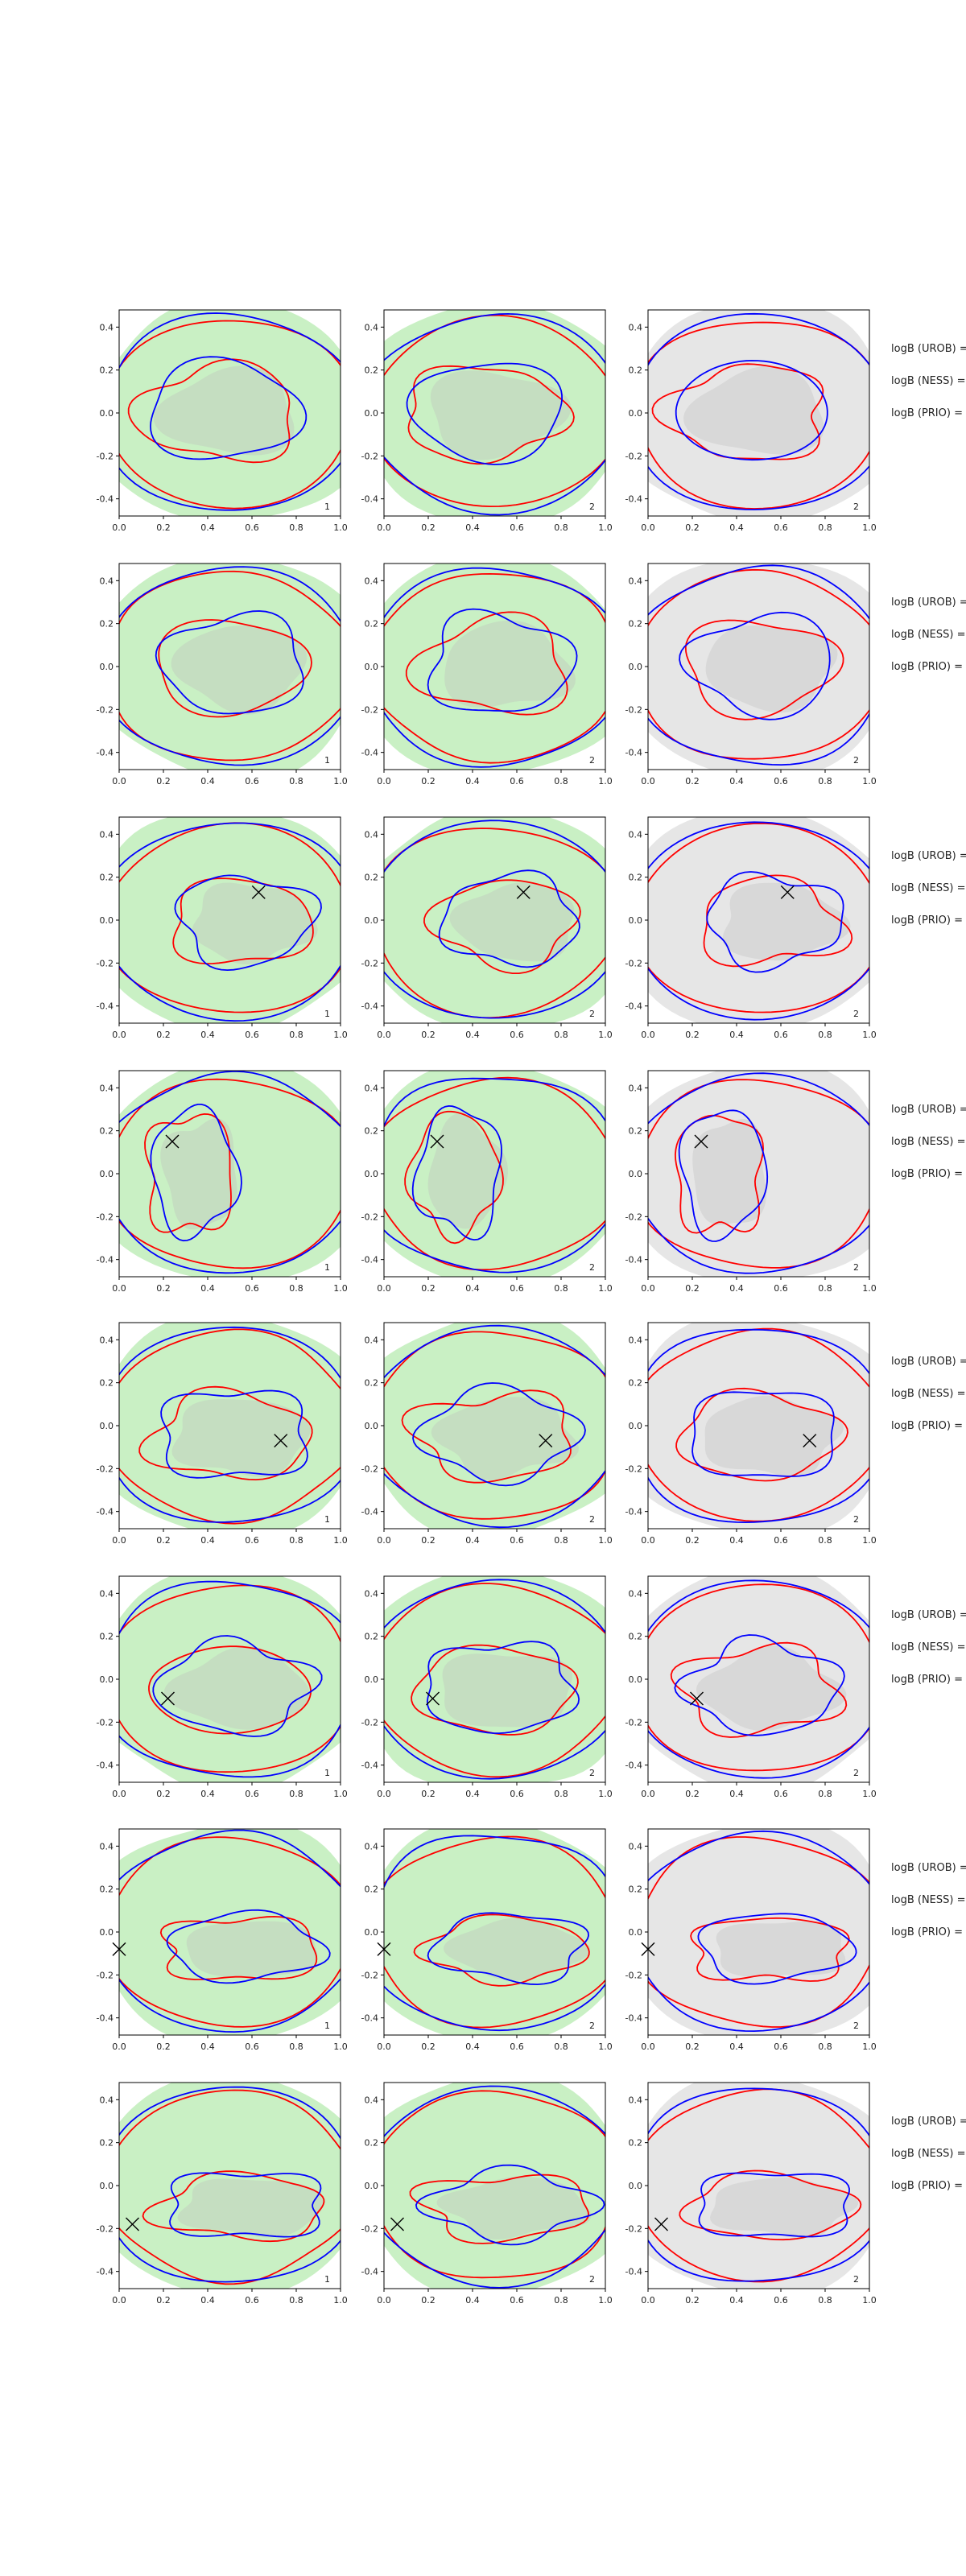  Describe the element at coordinates (692, 1035) in the screenshot. I see `x-tick-label: 0.2` at that location.